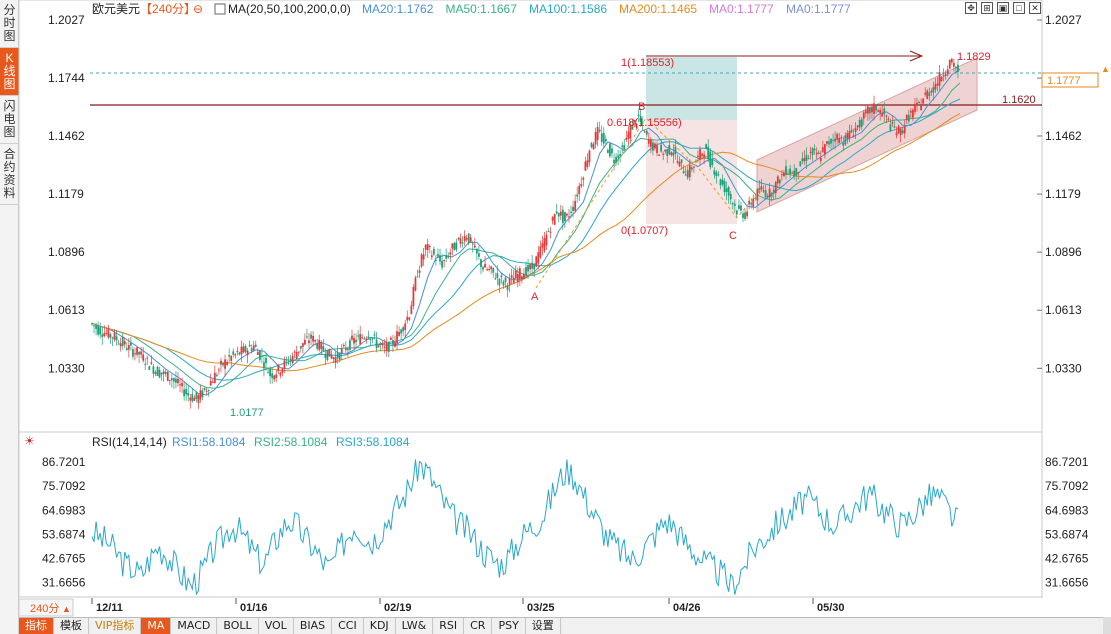 This screenshot has width=1111, height=634. Describe the element at coordinates (414, 626) in the screenshot. I see `bottom-tab-10: LW&` at that location.